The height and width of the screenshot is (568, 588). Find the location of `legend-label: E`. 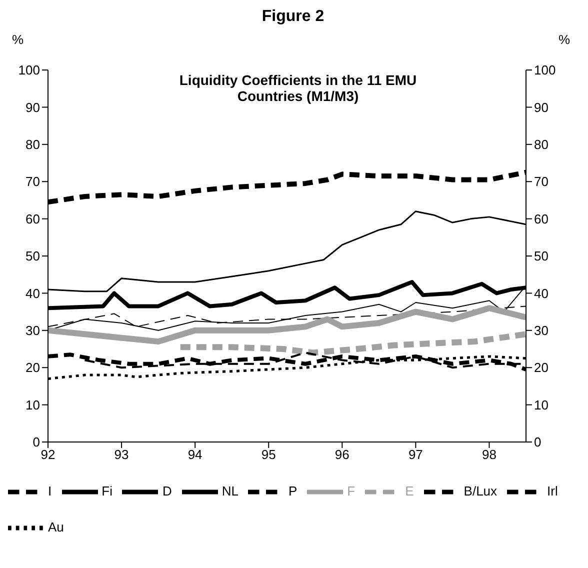

legend-label: E is located at coordinates (409, 490).